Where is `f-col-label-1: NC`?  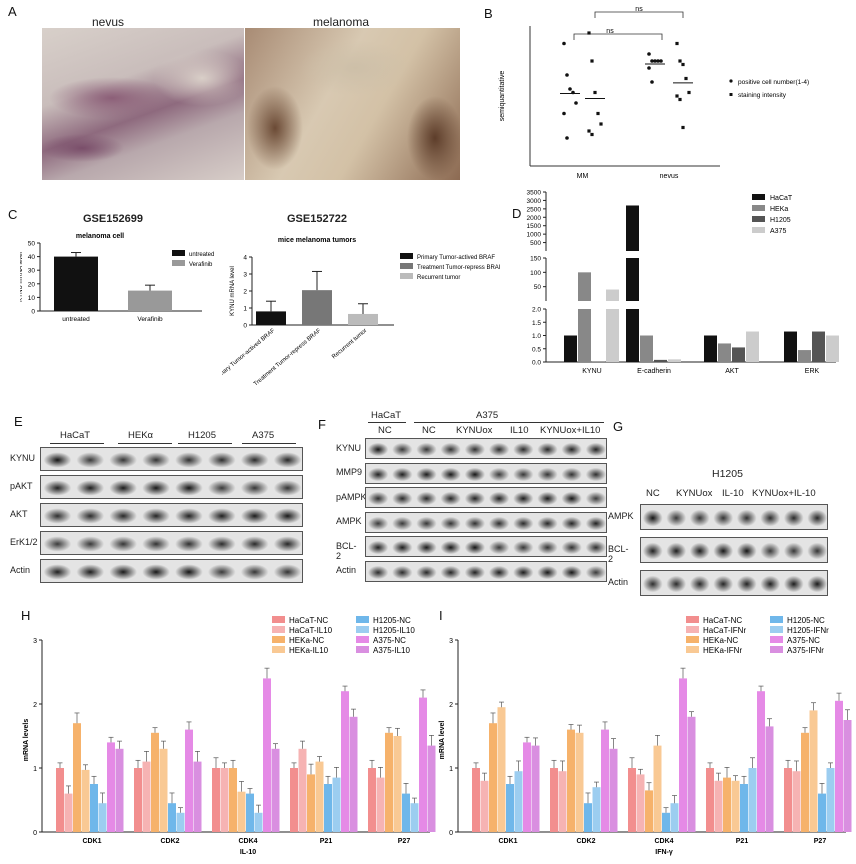
f-col-label-1: NC is located at coordinates (429, 430).